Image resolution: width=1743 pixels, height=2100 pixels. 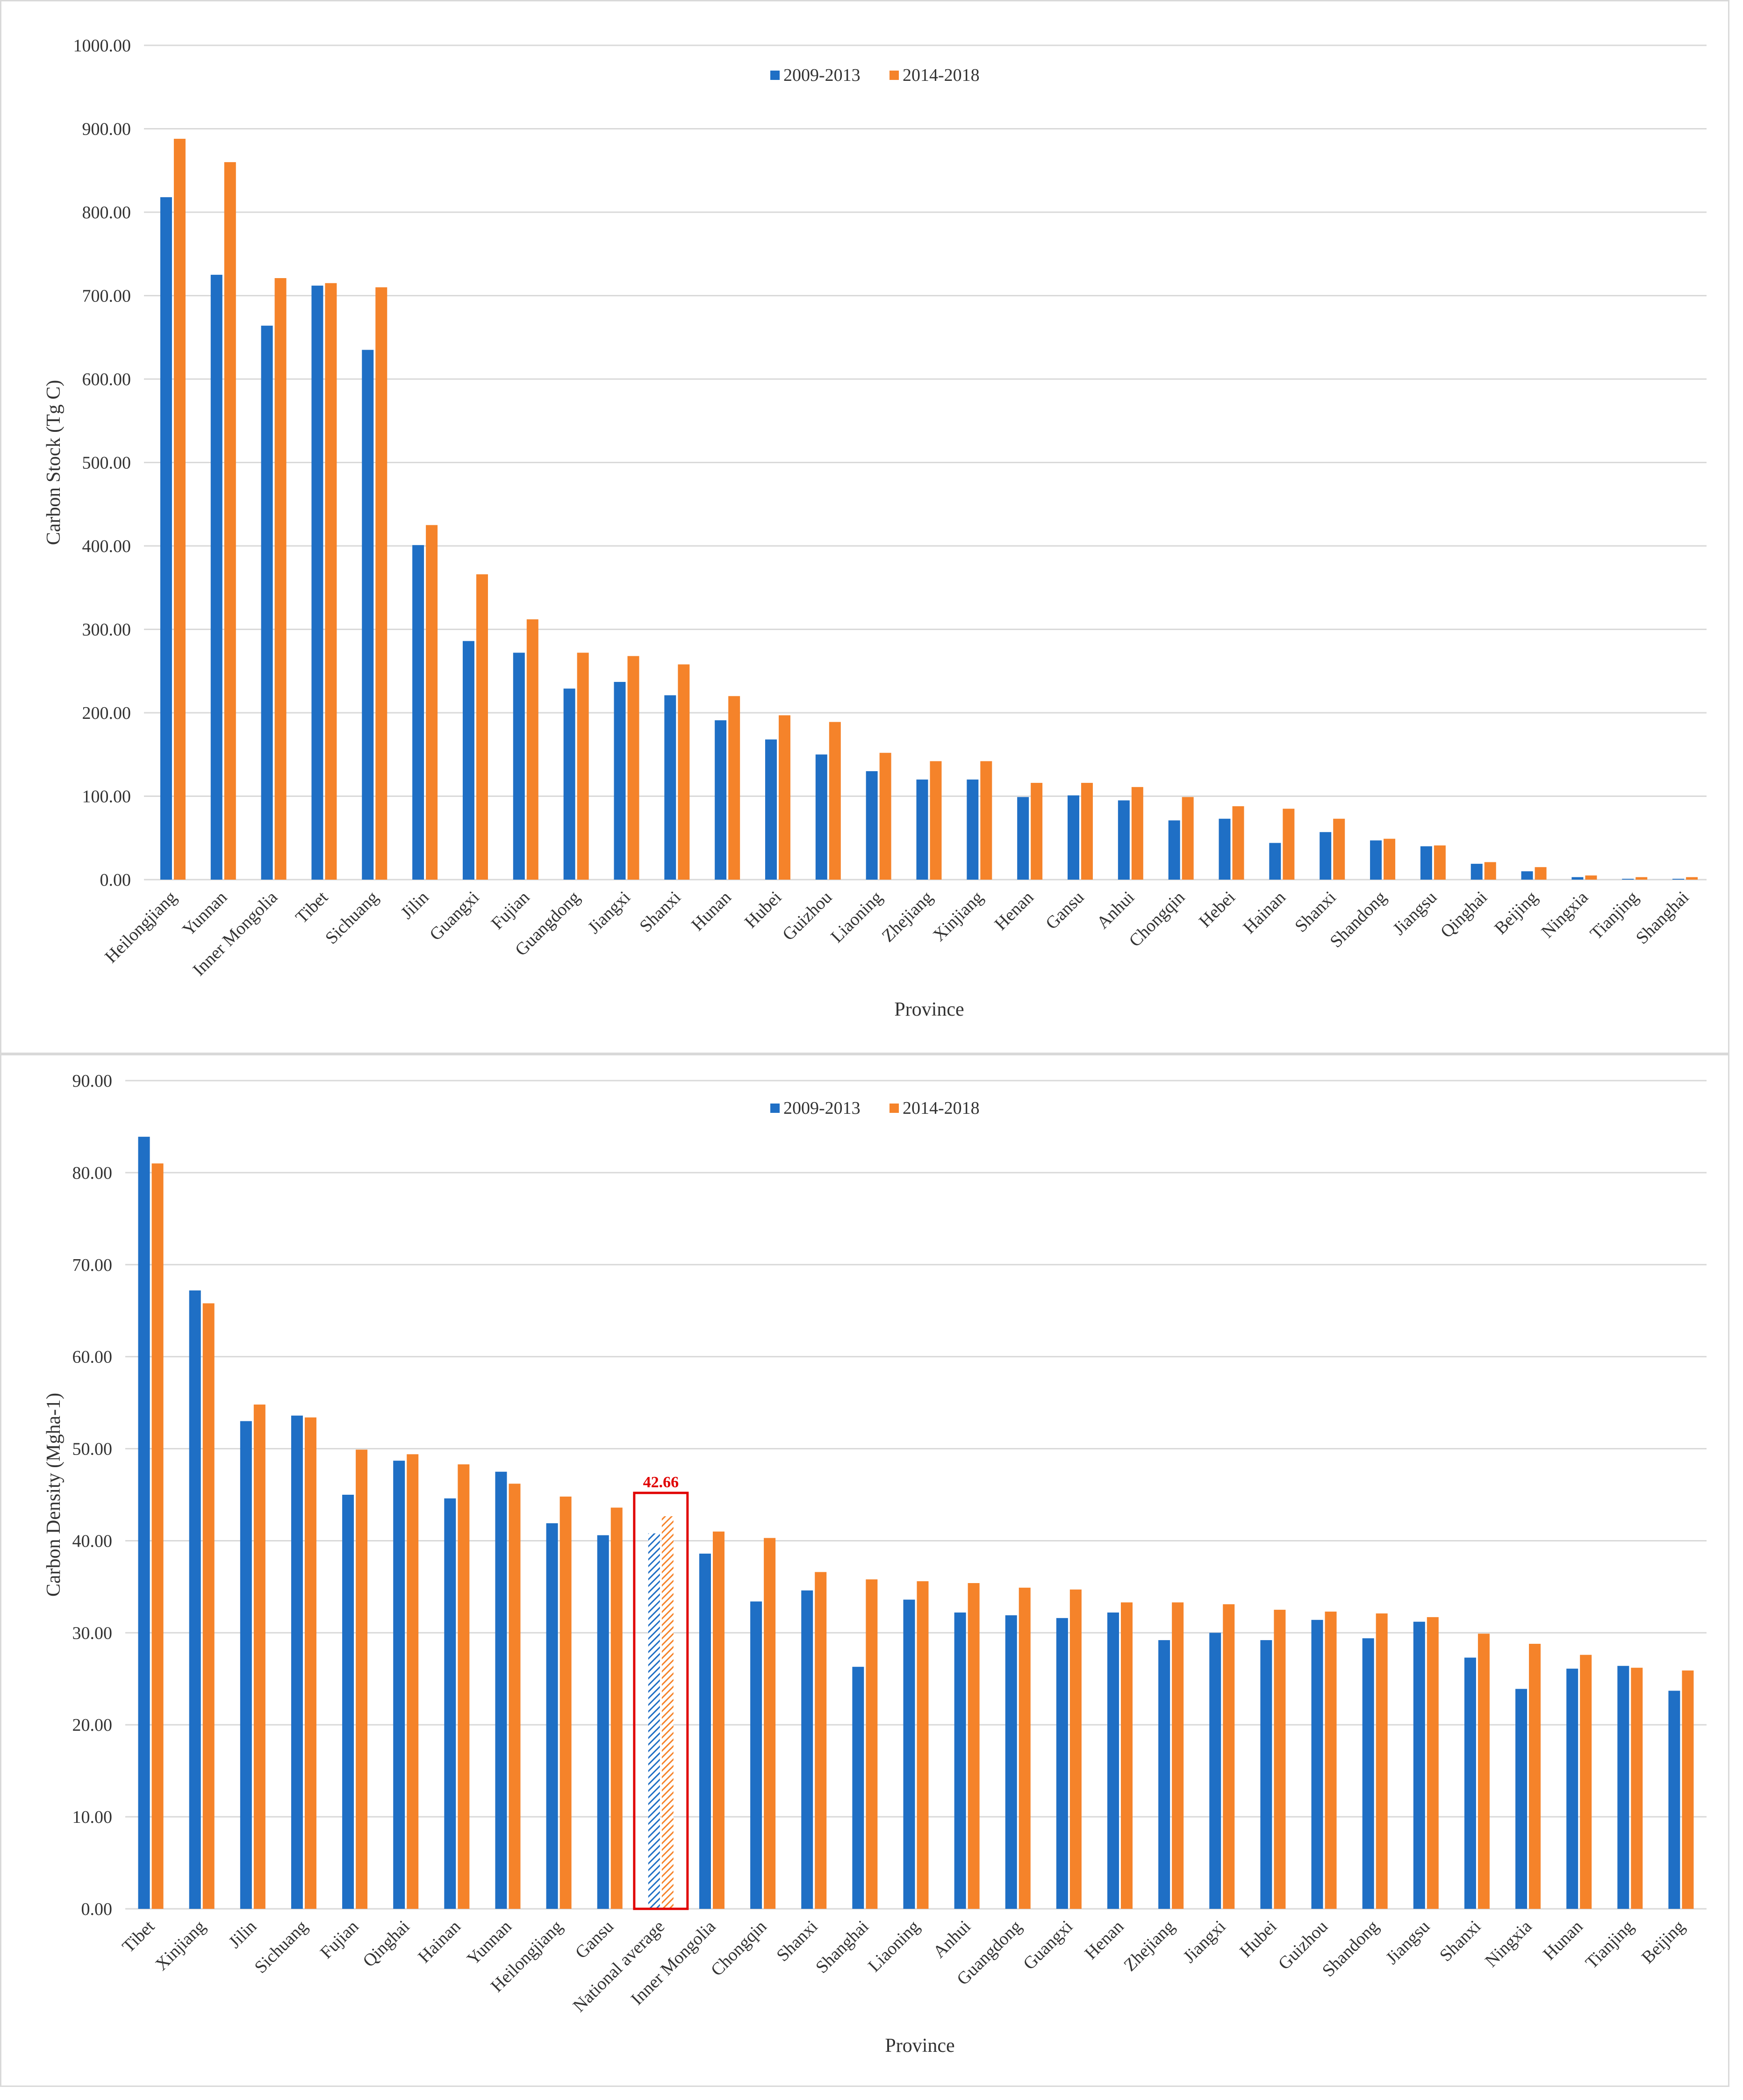 I want to click on bar-jilin-2014-2018, so click(x=432, y=702).